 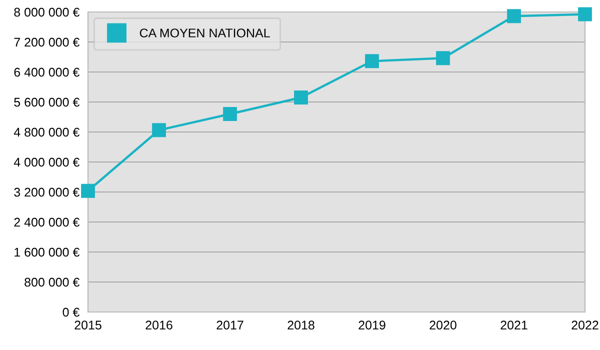 I want to click on x-tick-label: 2020, so click(x=443, y=325).